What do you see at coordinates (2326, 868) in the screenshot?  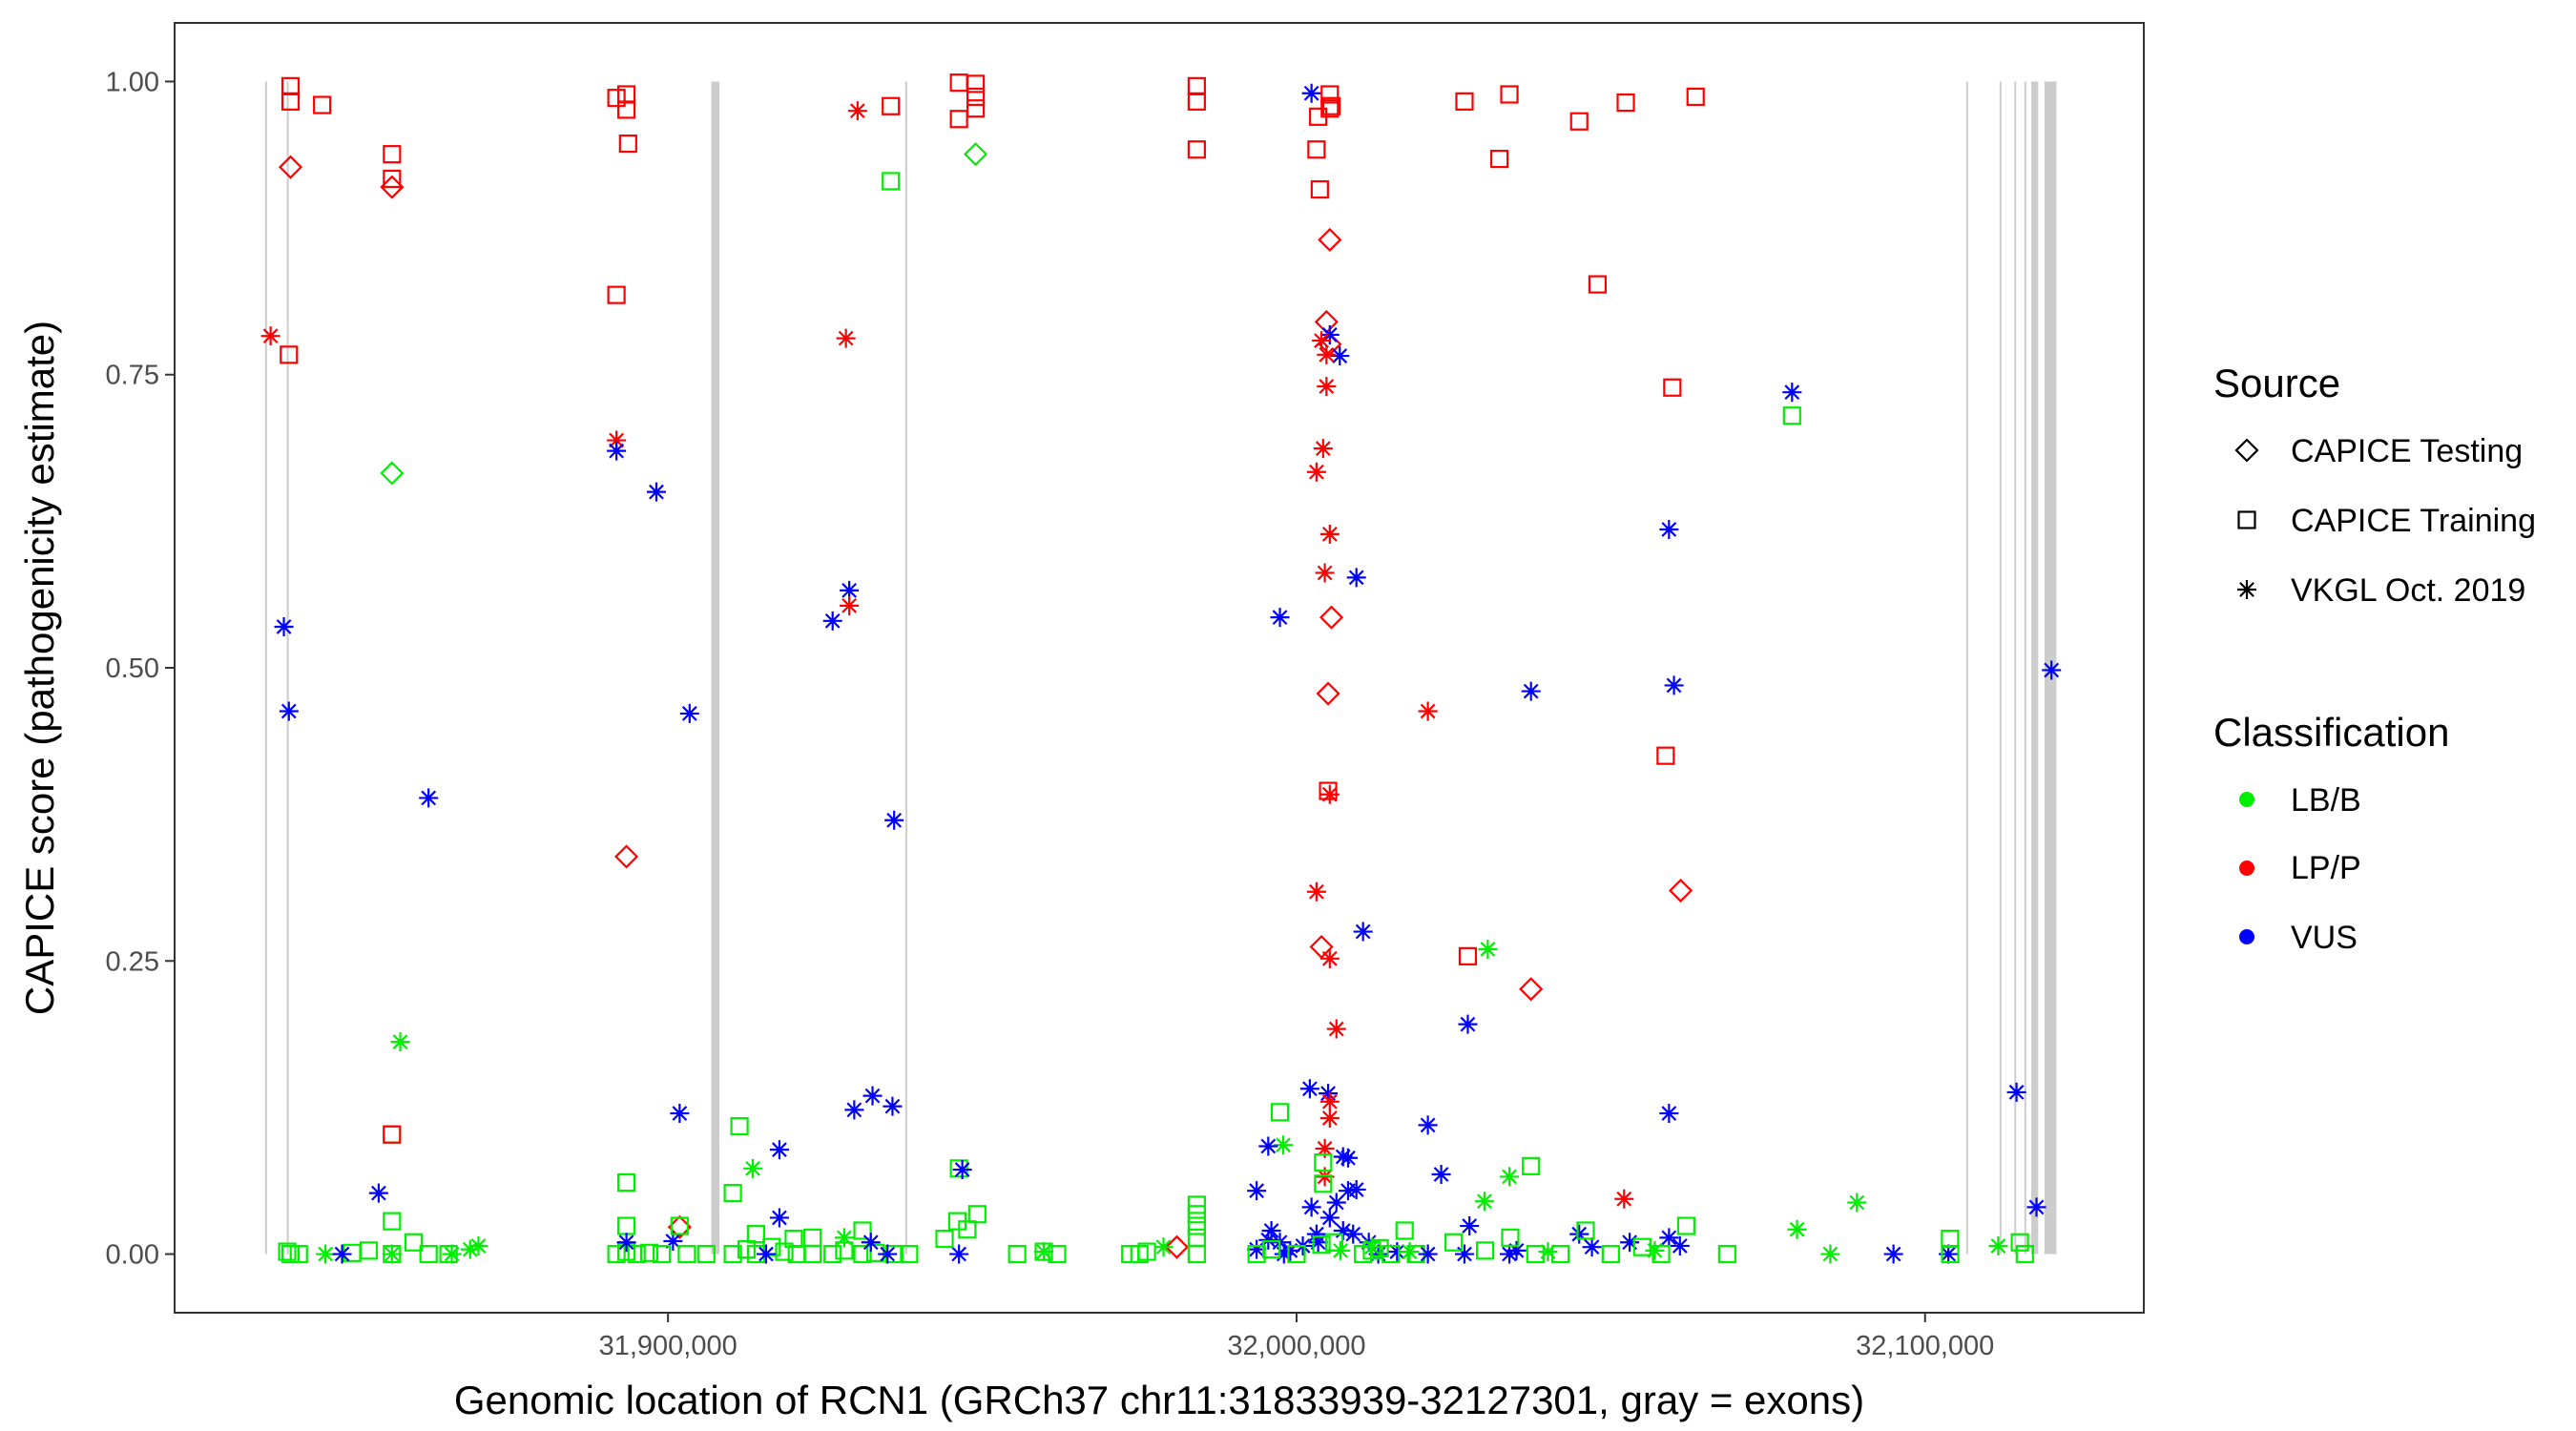 I see `legend-class-lpp: LP/P` at bounding box center [2326, 868].